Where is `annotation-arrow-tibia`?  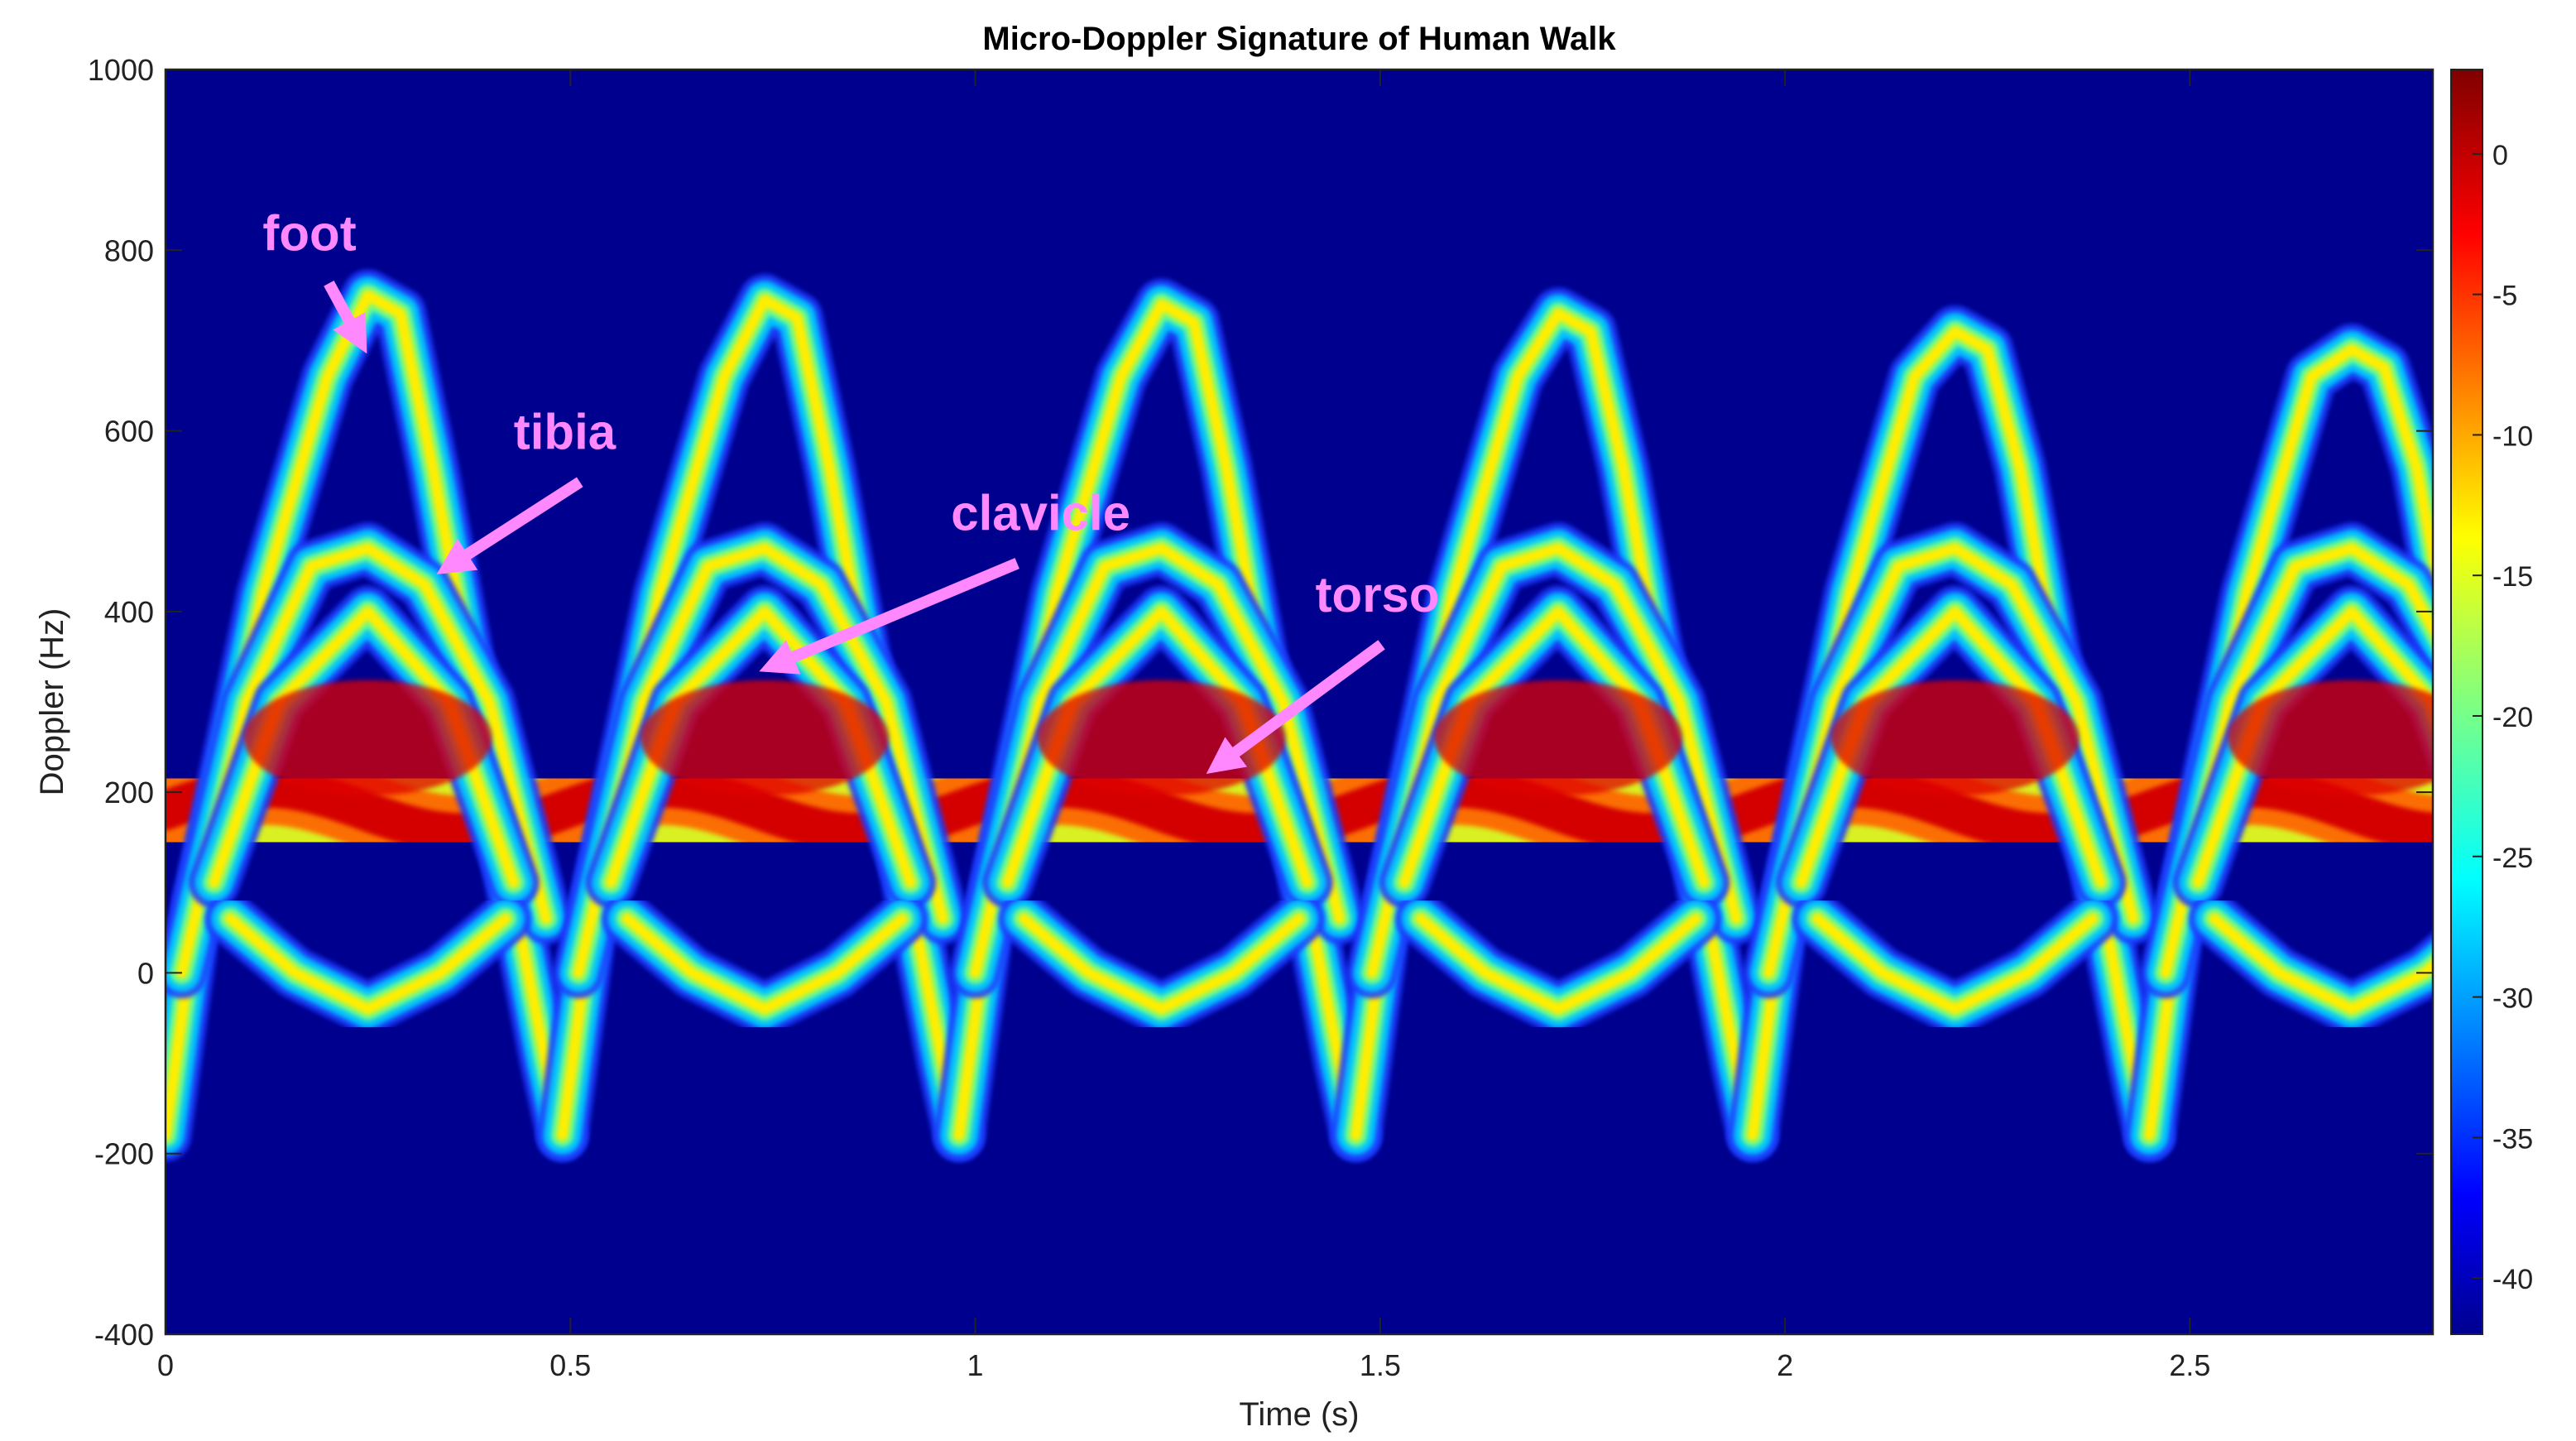 annotation-arrow-tibia is located at coordinates (510, 525).